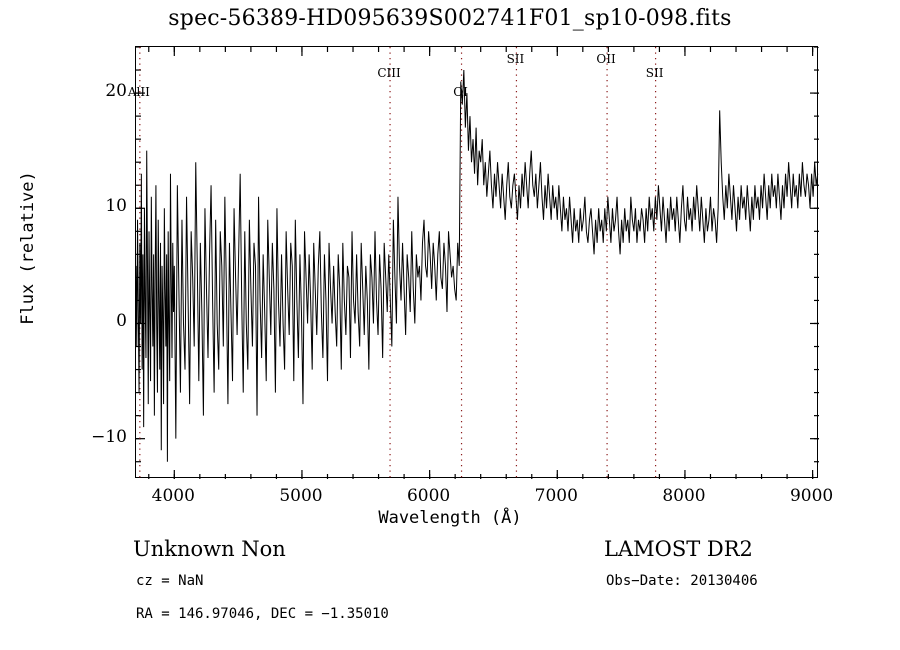 This screenshot has height=650, width=900. I want to click on obs-date-text: Obs−Date: 20130406, so click(682, 581).